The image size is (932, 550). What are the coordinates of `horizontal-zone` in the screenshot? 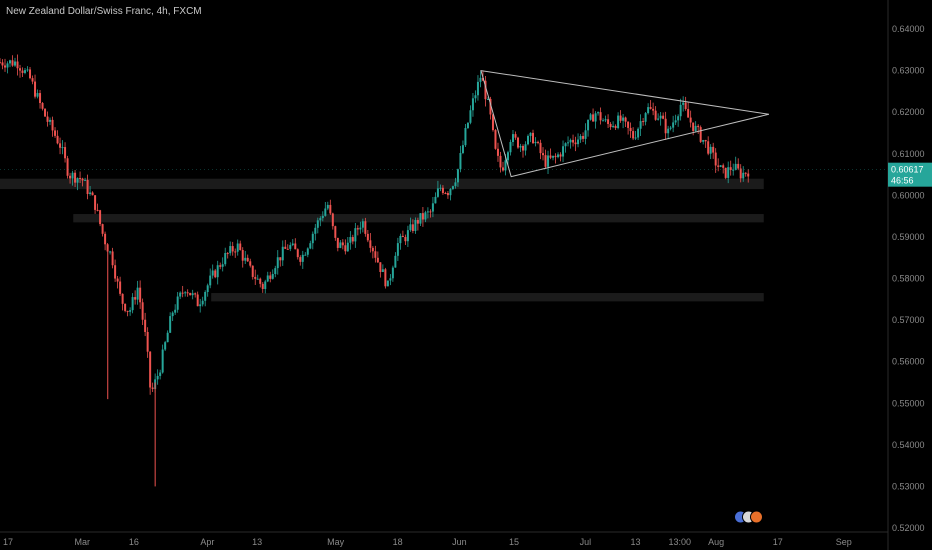 It's located at (382, 184).